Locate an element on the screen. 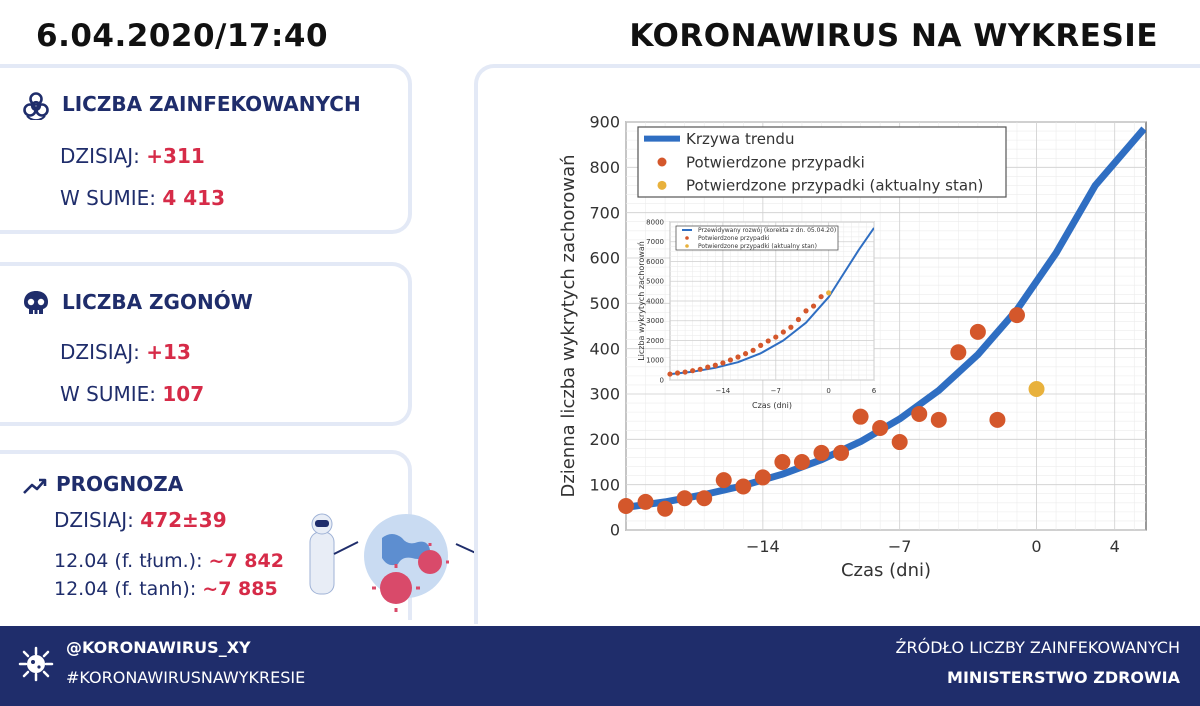  forecast-f1-row: 12.04 (f. tłum.): ~7 842 is located at coordinates (169, 561).